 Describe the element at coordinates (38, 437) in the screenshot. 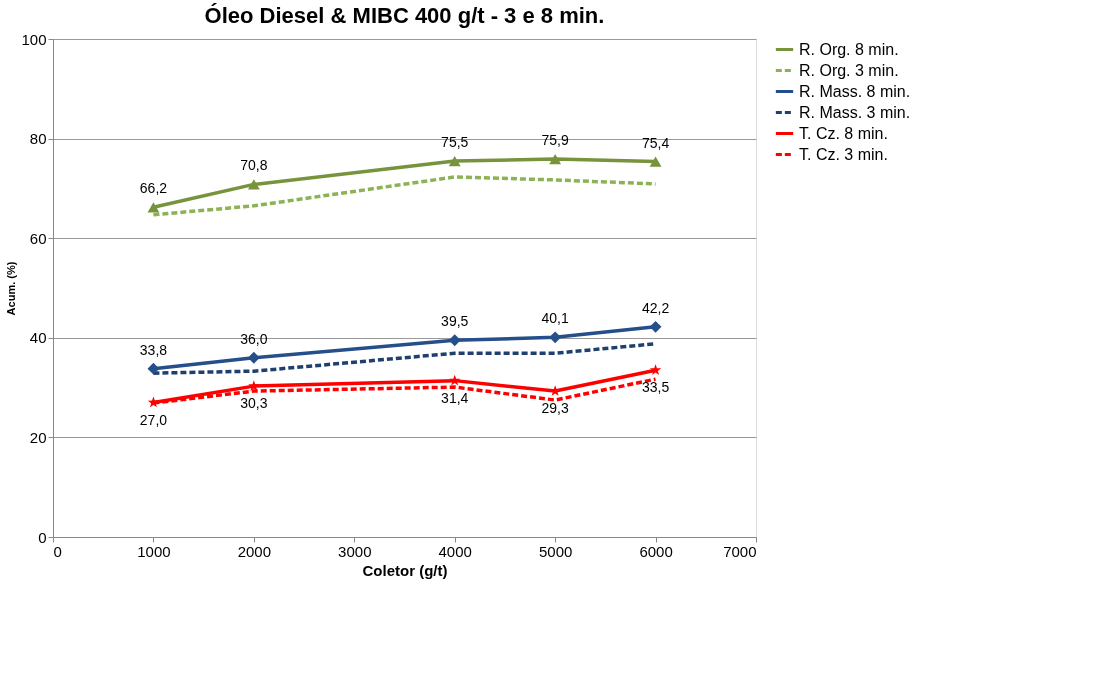

I see `y-tick-label: 20` at that location.